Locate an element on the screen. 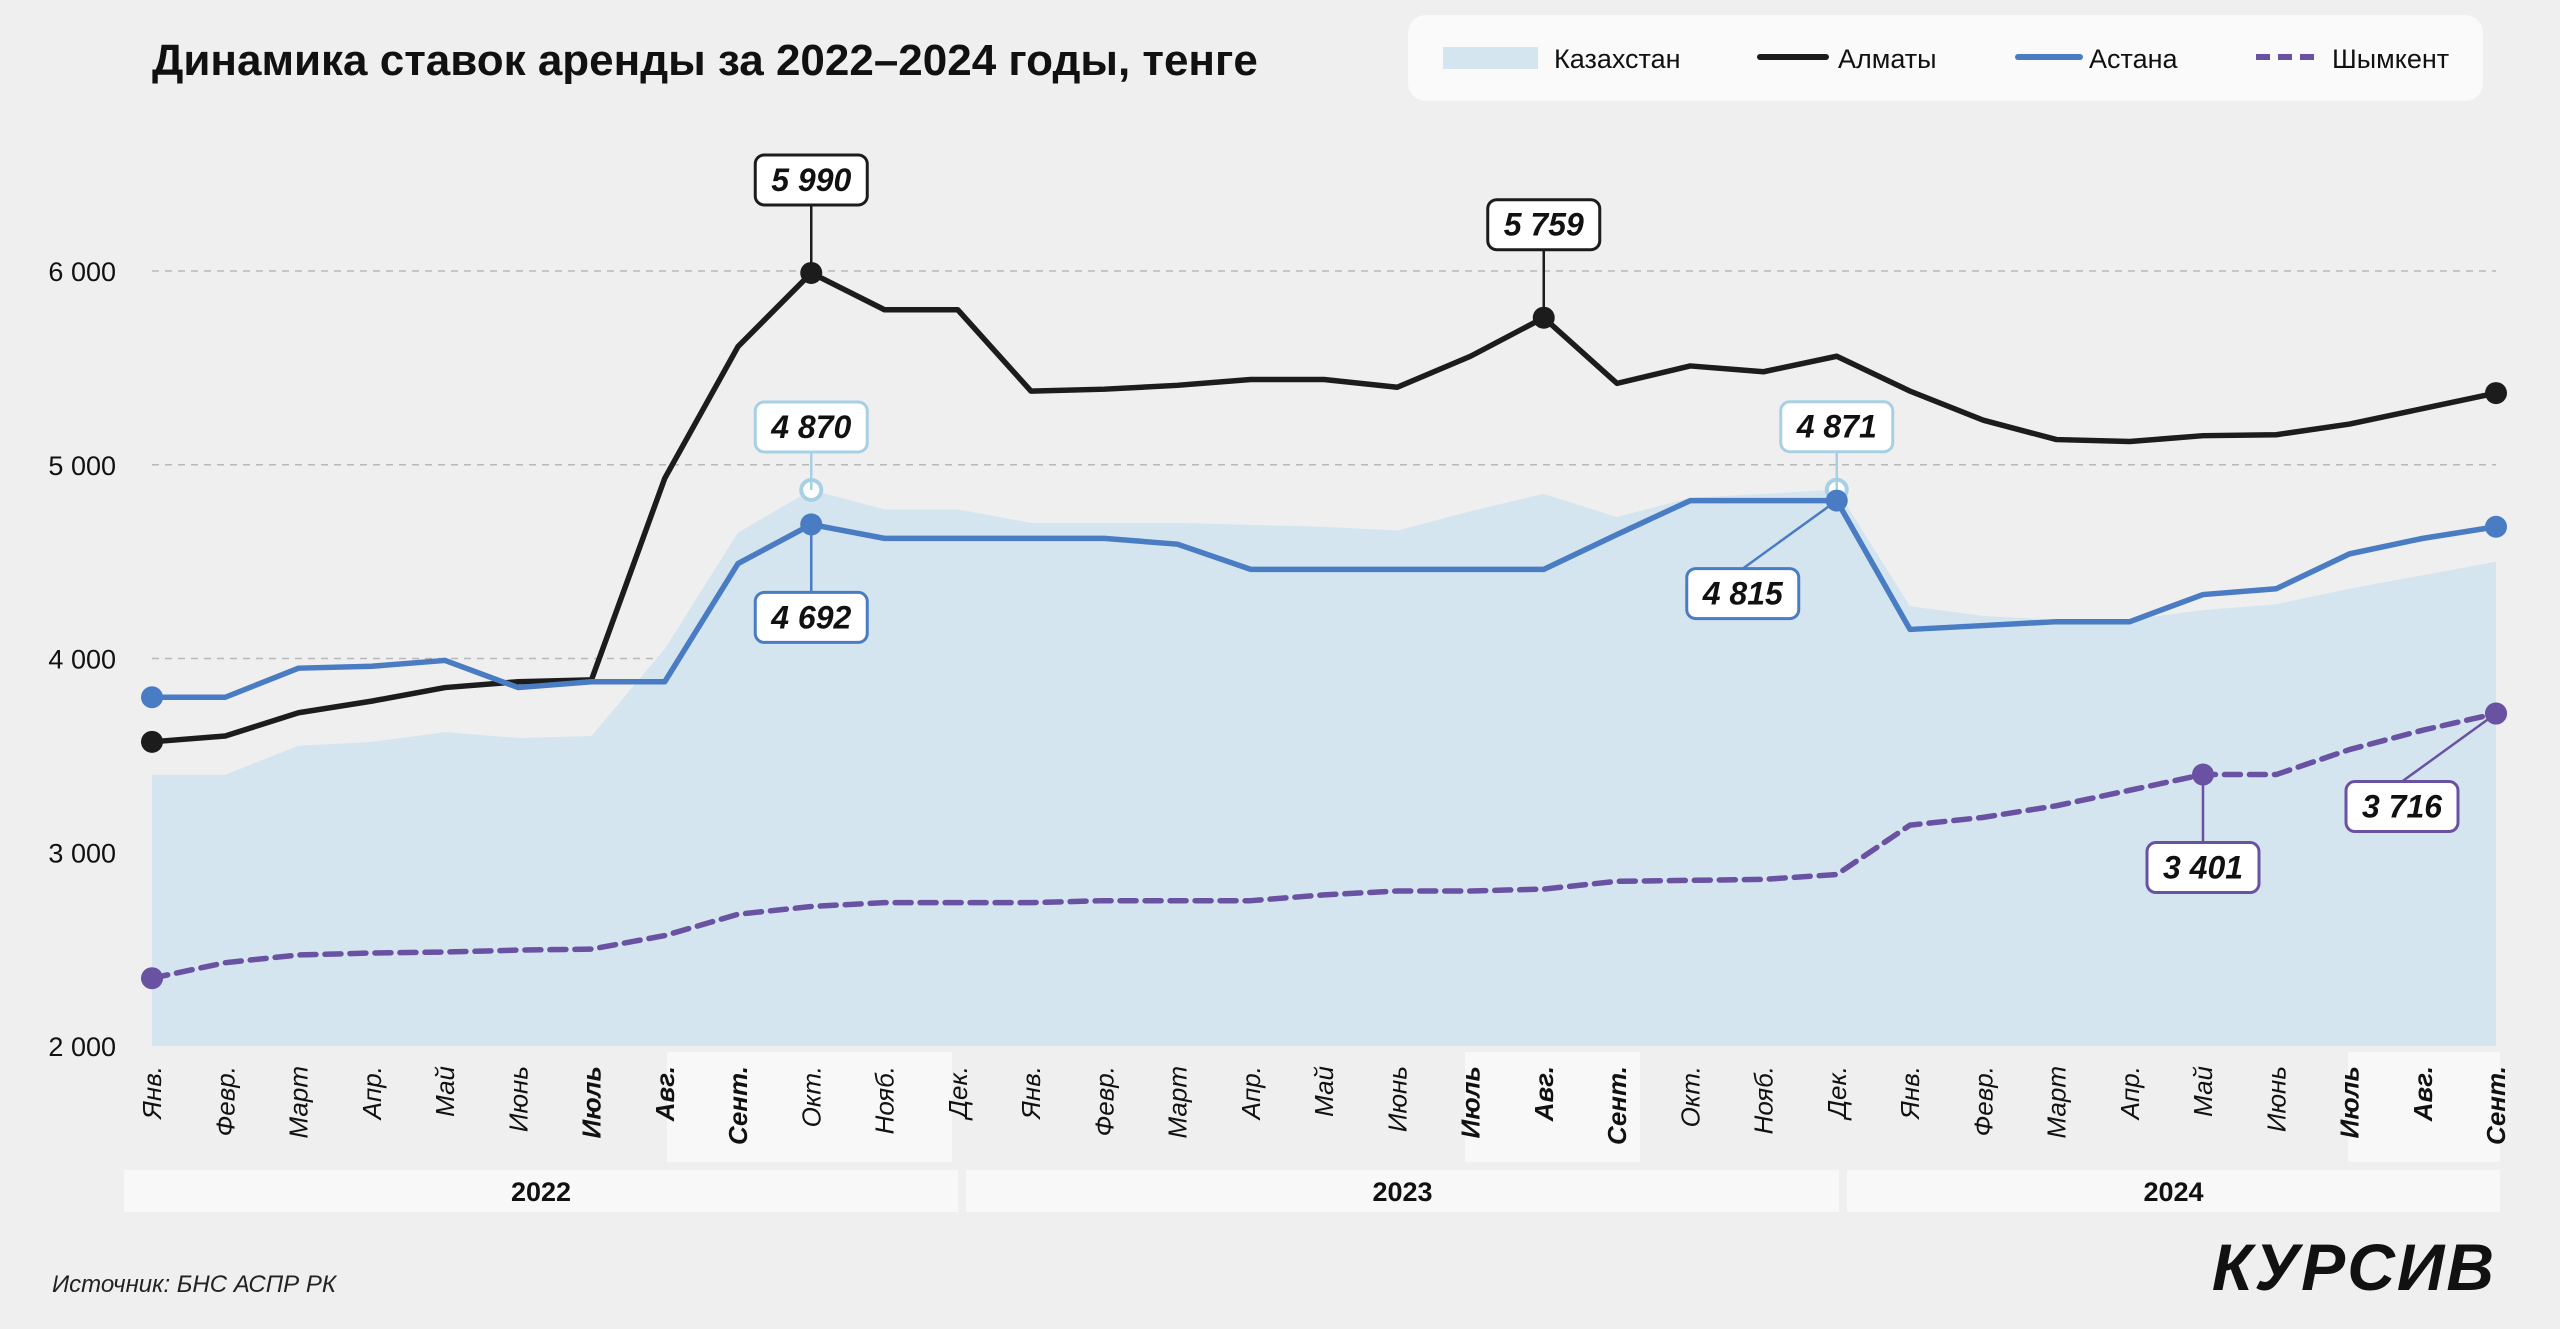  data-label: 4 692 is located at coordinates (810, 617).